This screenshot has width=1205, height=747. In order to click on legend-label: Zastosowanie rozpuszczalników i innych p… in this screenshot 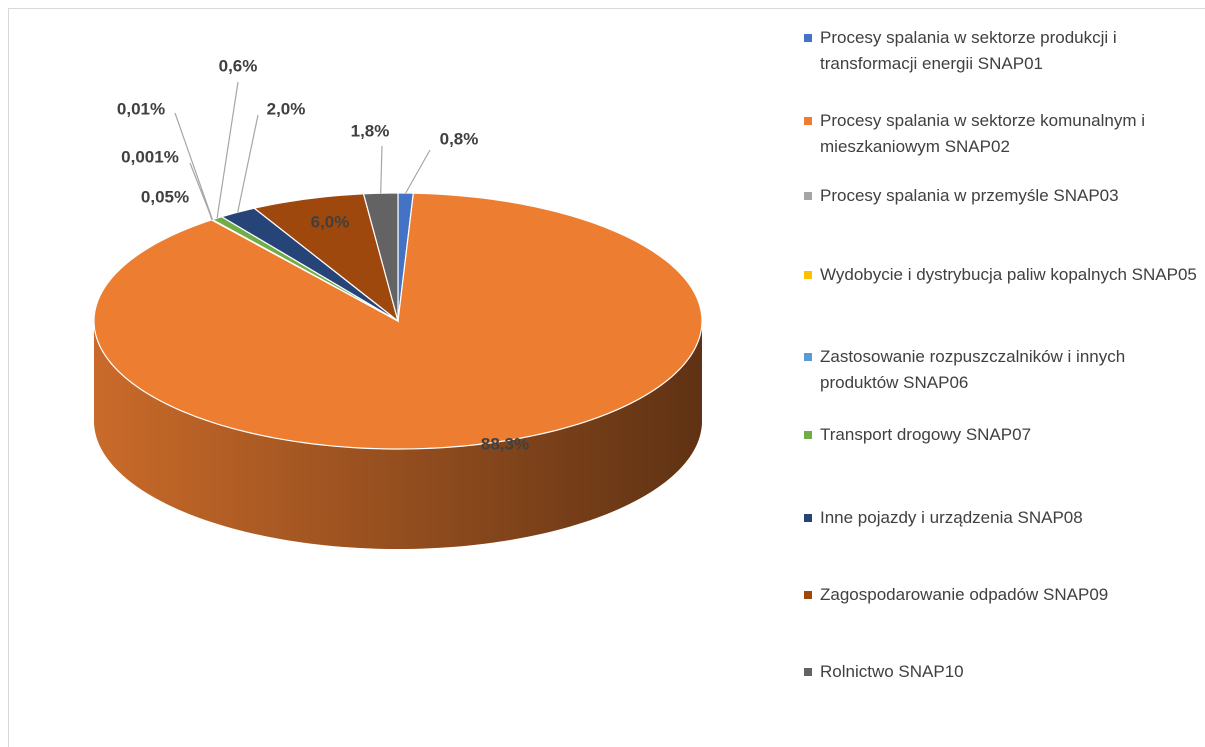, I will do `click(973, 369)`.